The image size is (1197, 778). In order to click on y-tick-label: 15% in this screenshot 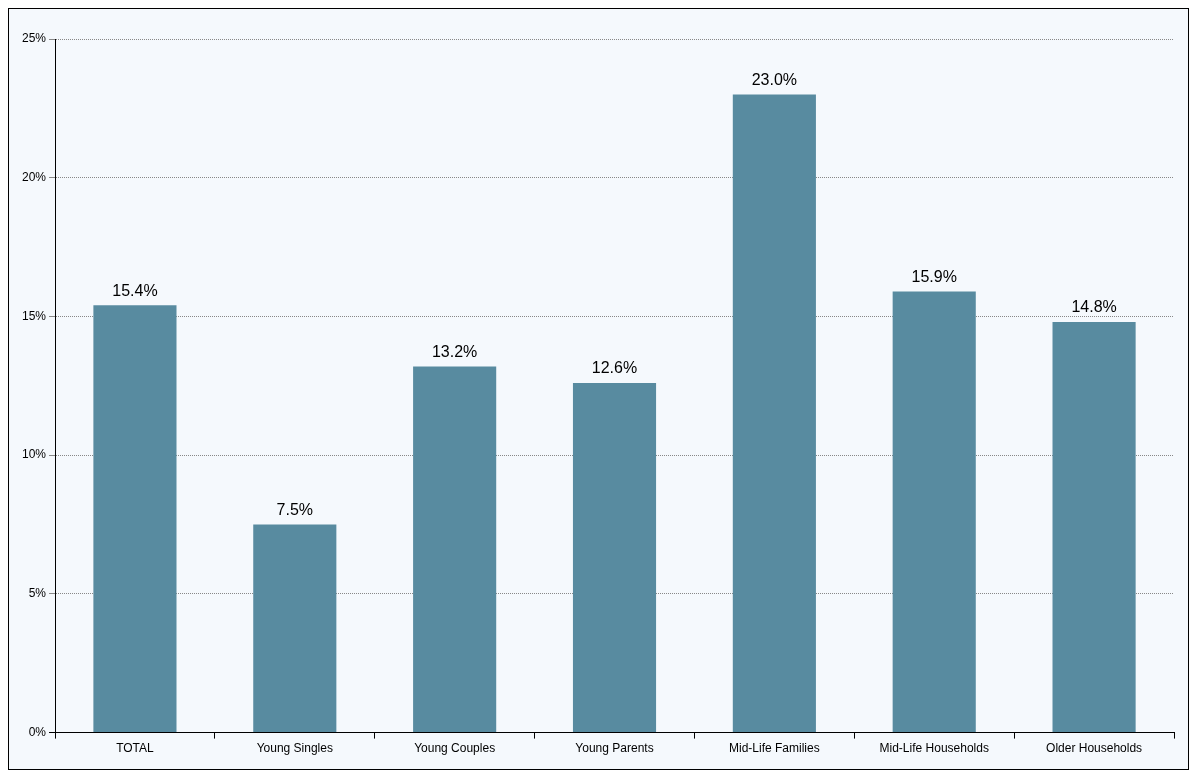, I will do `click(34, 315)`.